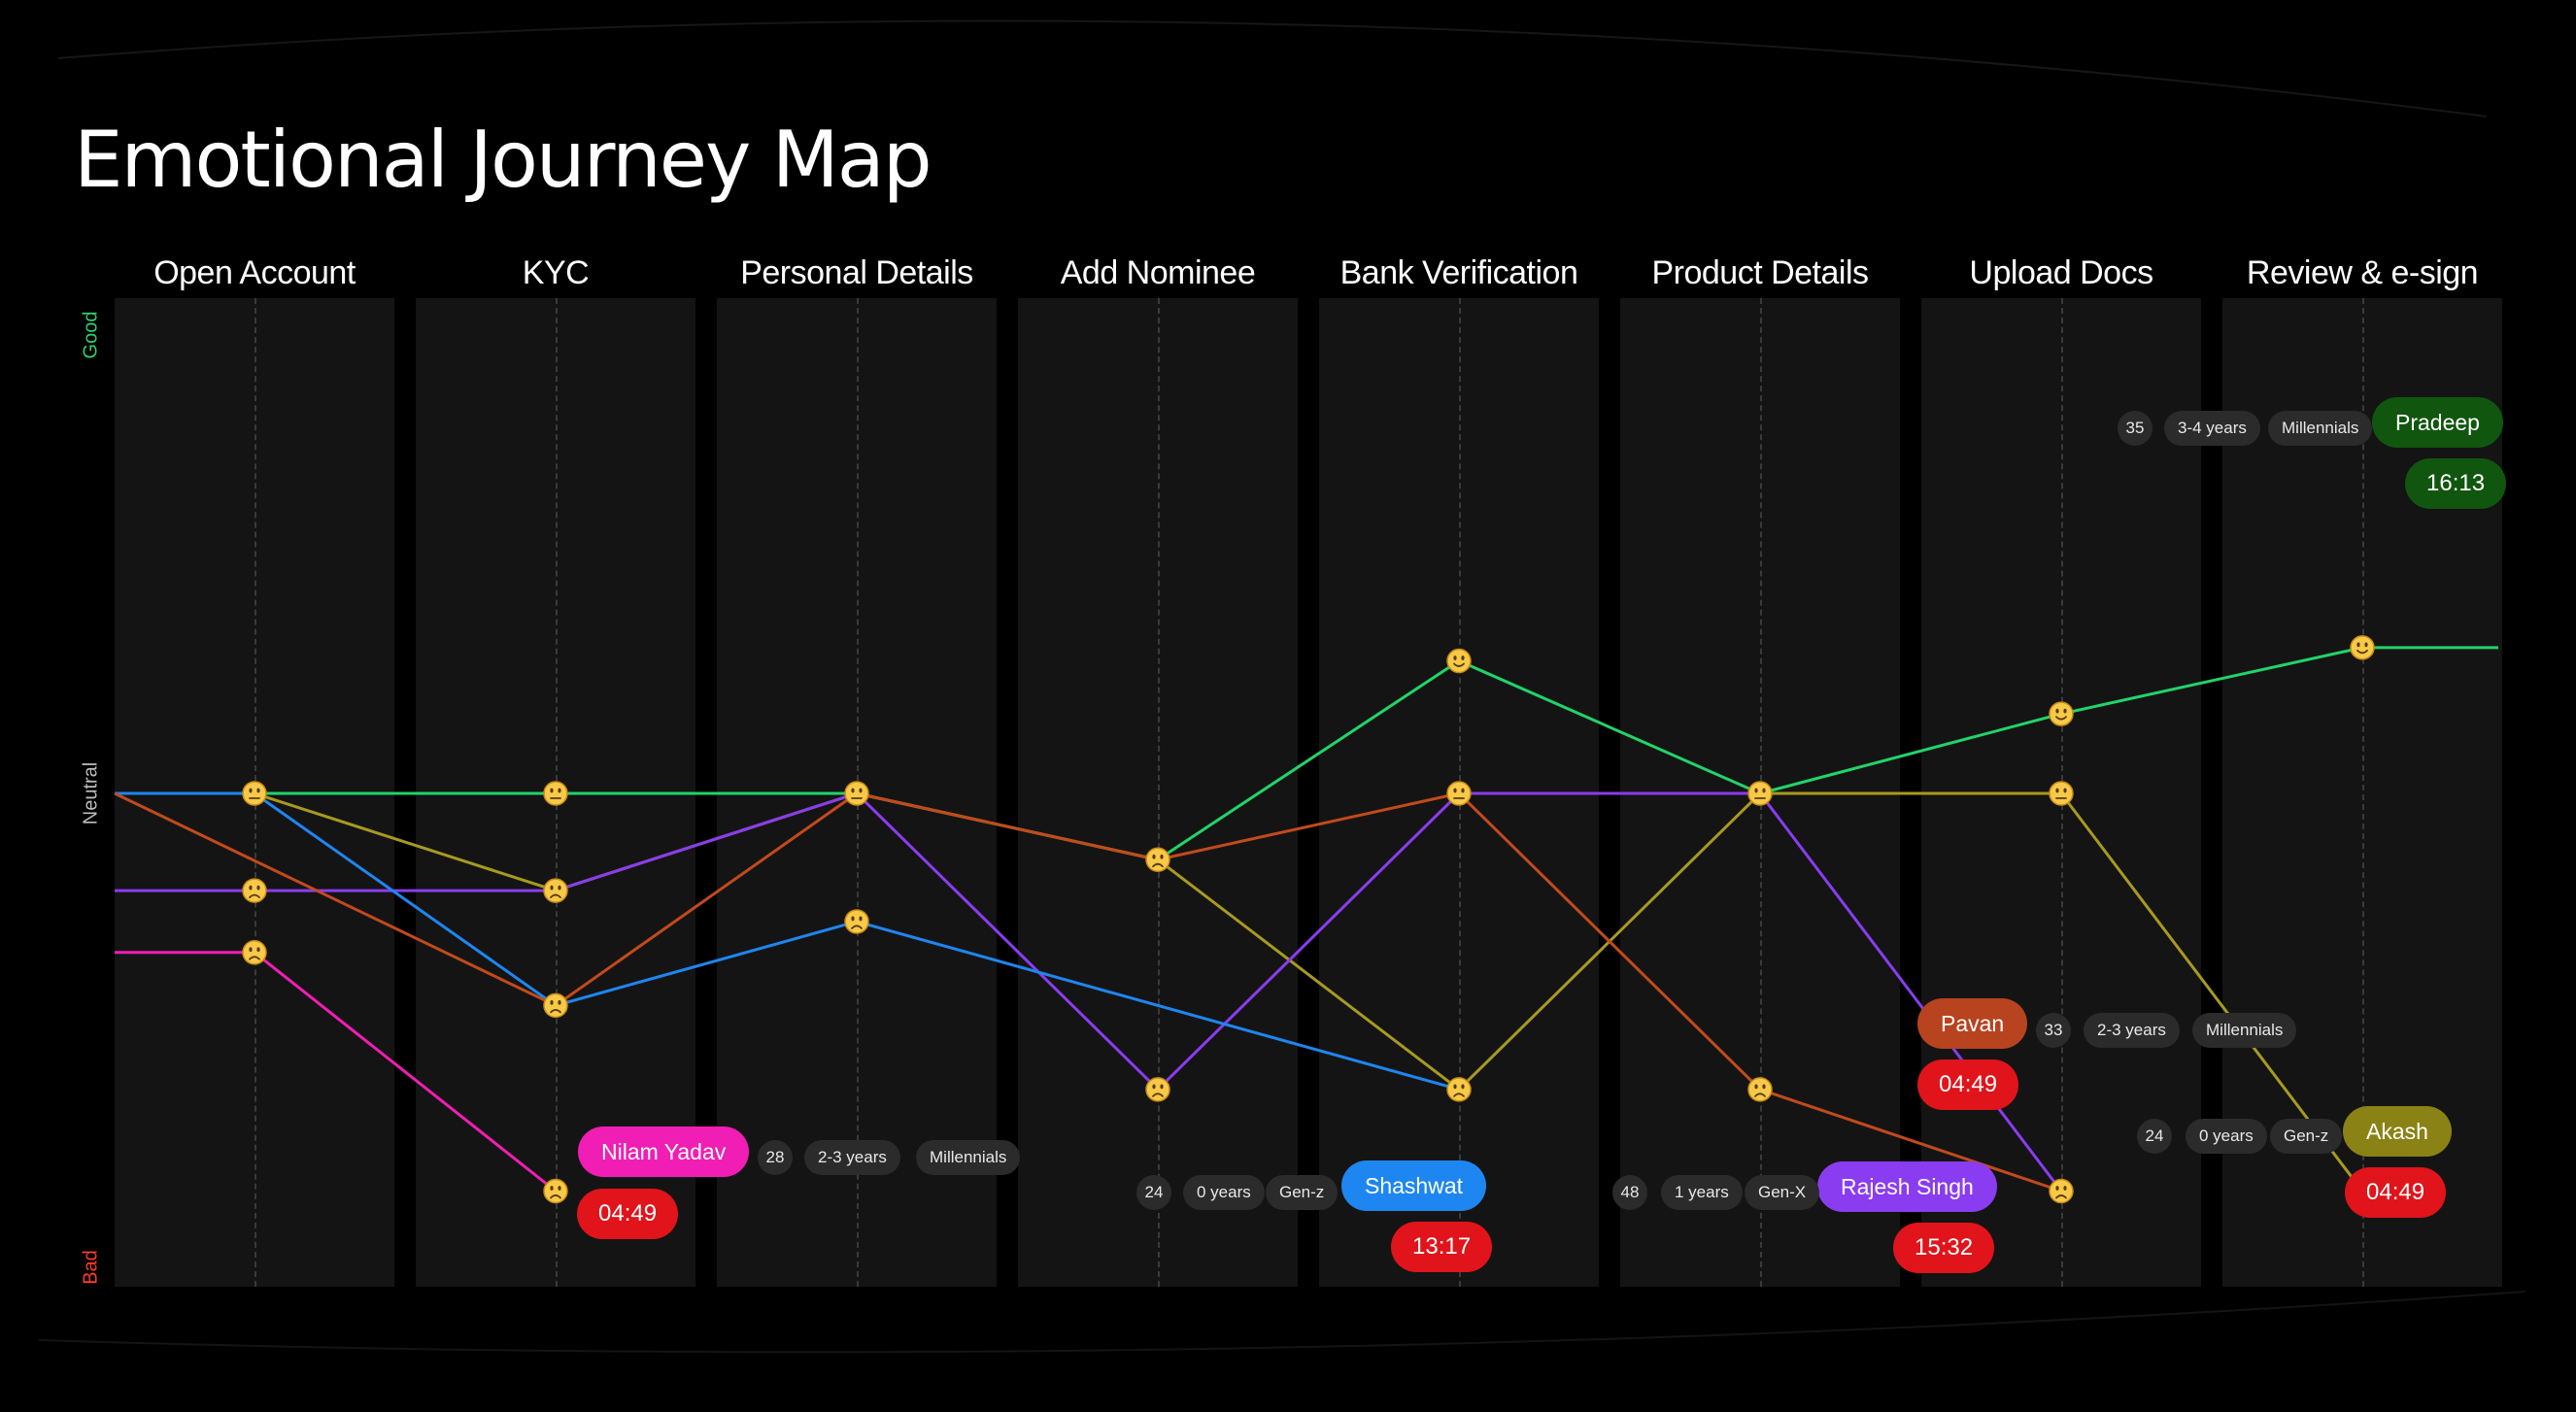 The height and width of the screenshot is (1412, 2576). I want to click on persona-age-chip: 28, so click(775, 1157).